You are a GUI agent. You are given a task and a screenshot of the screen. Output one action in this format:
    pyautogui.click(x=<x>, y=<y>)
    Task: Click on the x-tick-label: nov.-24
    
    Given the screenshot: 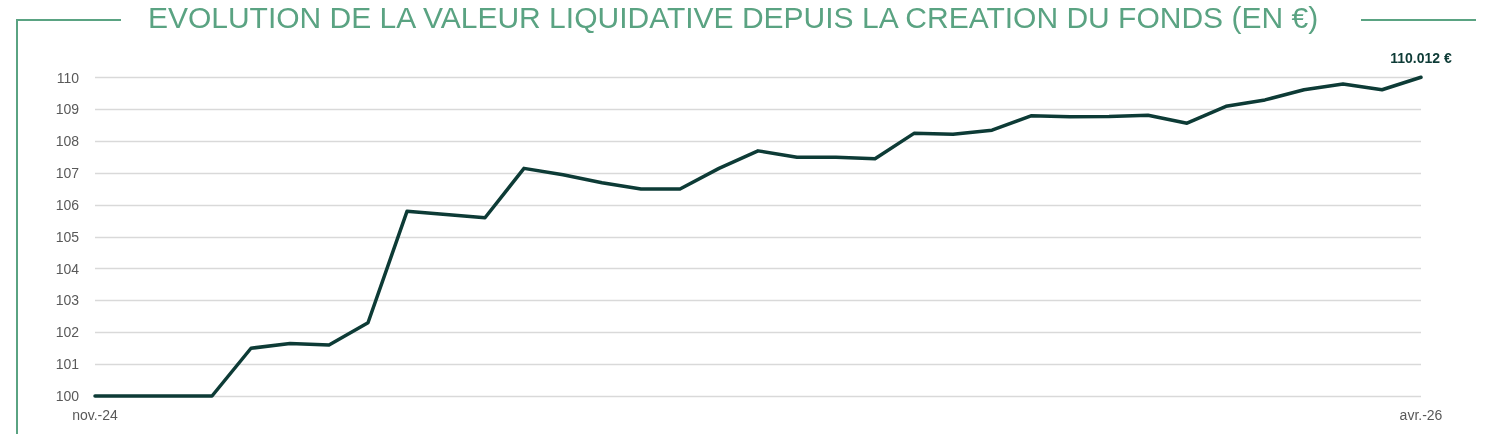 What is the action you would take?
    pyautogui.click(x=95, y=415)
    